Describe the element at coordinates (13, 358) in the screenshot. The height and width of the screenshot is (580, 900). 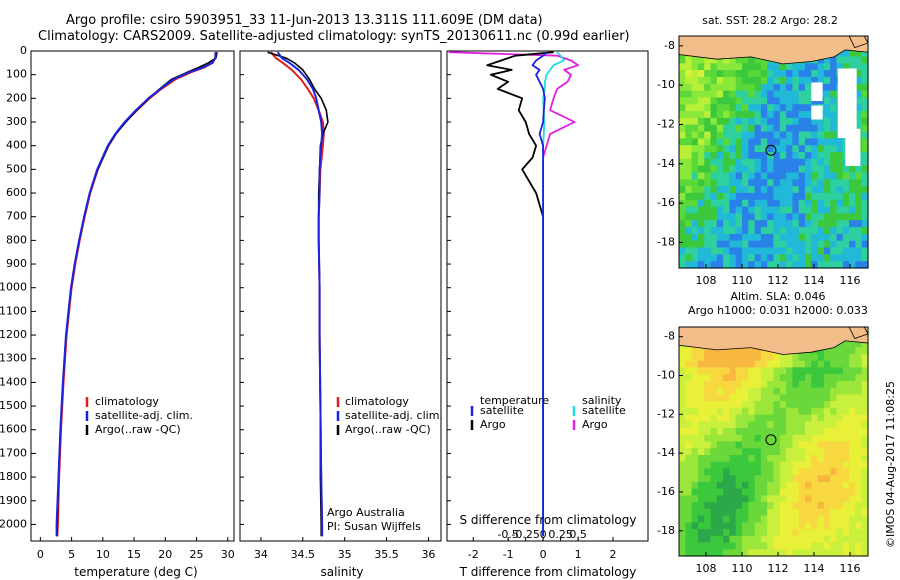
I see `depth-tick-label: 1300` at that location.